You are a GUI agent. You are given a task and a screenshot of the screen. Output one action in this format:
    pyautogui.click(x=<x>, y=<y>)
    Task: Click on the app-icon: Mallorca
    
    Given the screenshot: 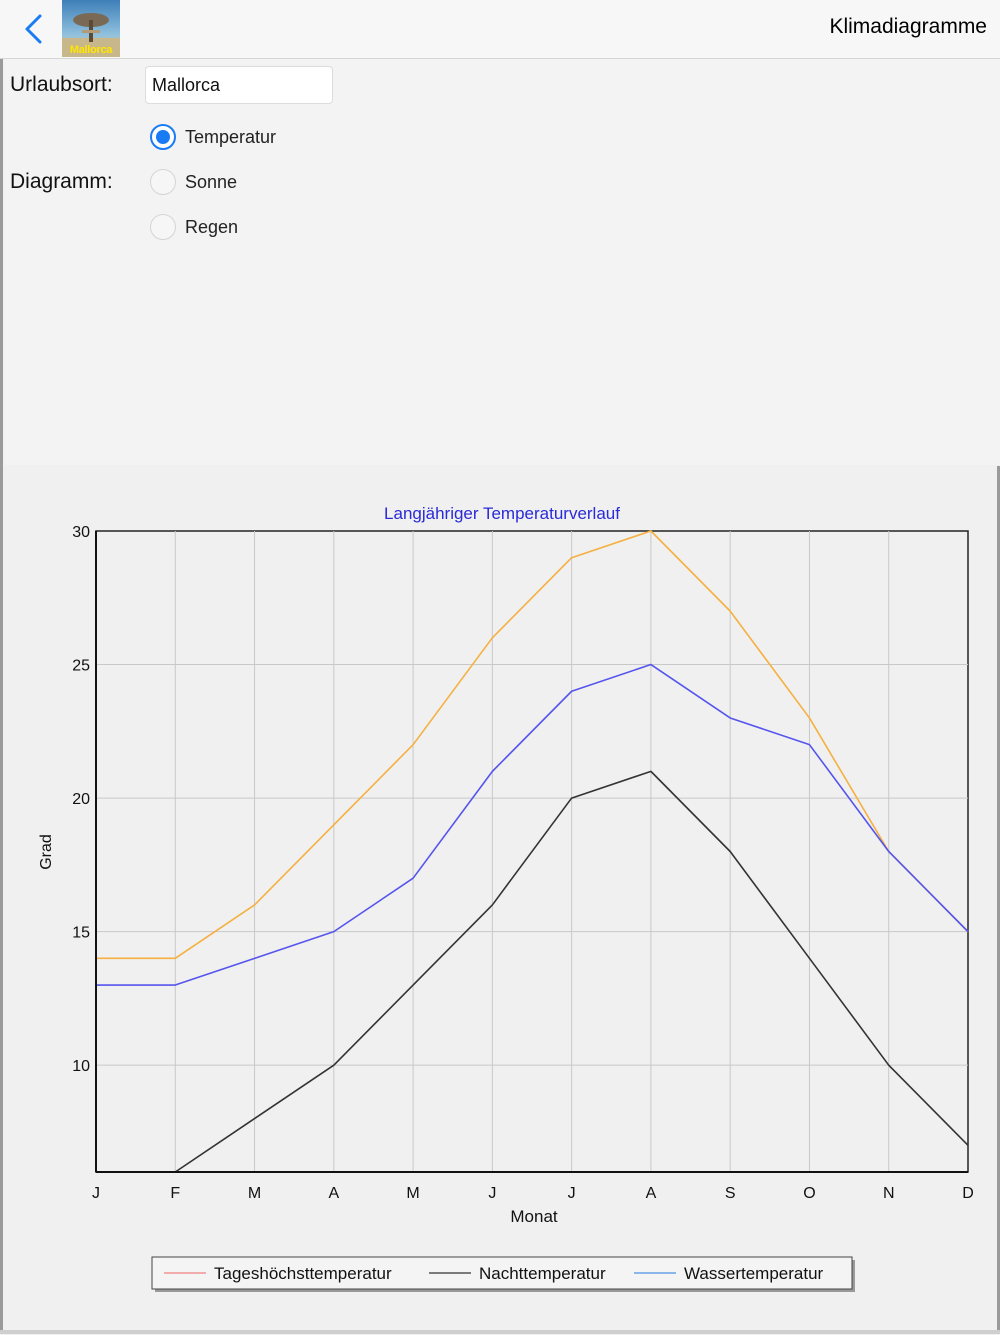 What is the action you would take?
    pyautogui.click(x=91, y=28)
    